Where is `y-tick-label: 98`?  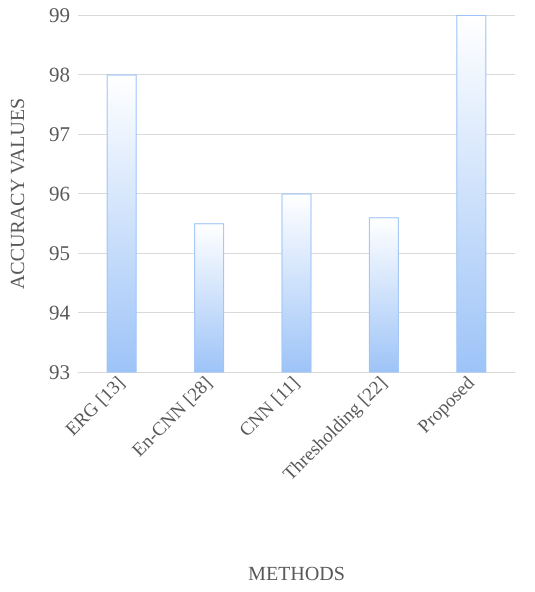
y-tick-label: 98 is located at coordinates (59, 74).